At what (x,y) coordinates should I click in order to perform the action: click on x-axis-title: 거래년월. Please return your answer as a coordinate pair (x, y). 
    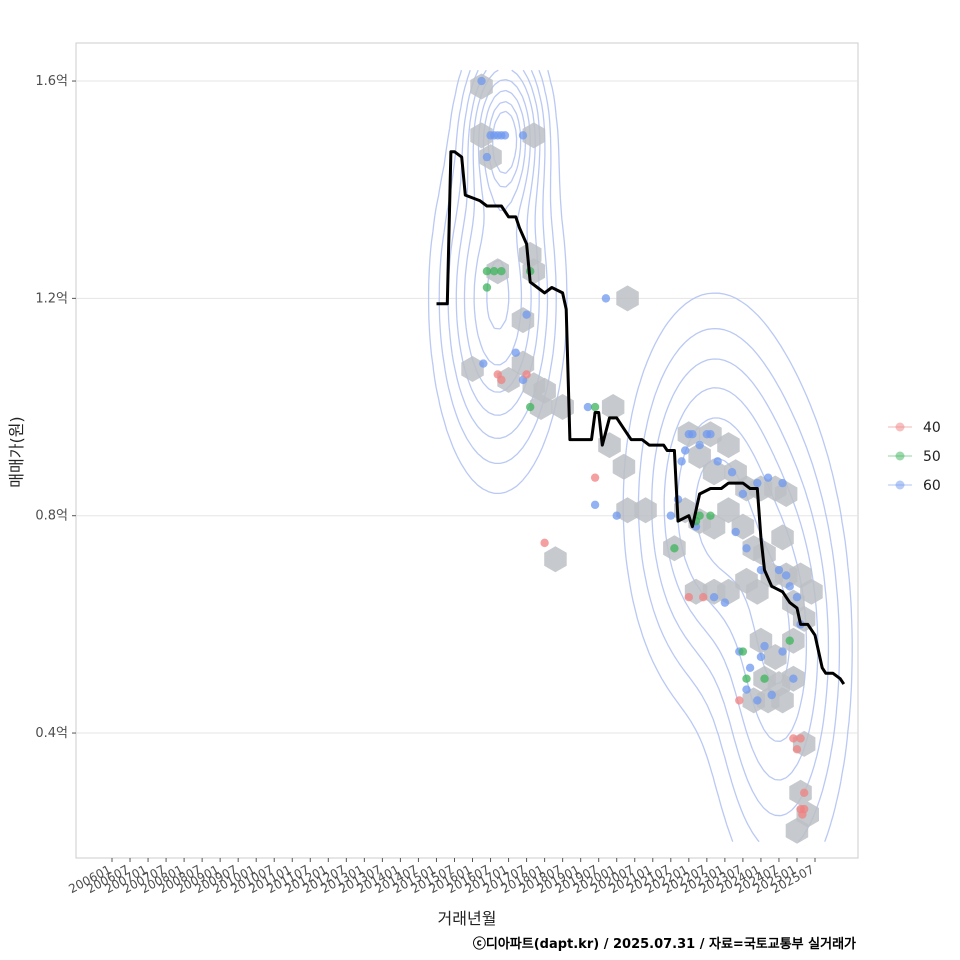
    Looking at the image, I should click on (467, 918).